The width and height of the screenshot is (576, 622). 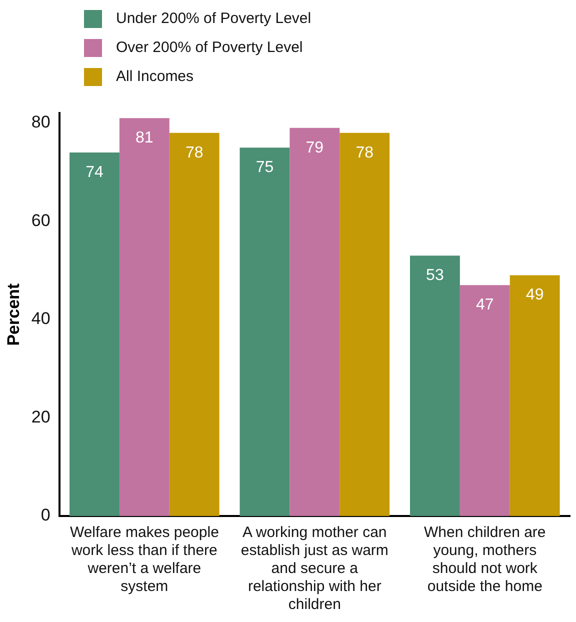 What do you see at coordinates (485, 560) in the screenshot?
I see `x-tick-label: When children are young, mothers should not work outside the home` at bounding box center [485, 560].